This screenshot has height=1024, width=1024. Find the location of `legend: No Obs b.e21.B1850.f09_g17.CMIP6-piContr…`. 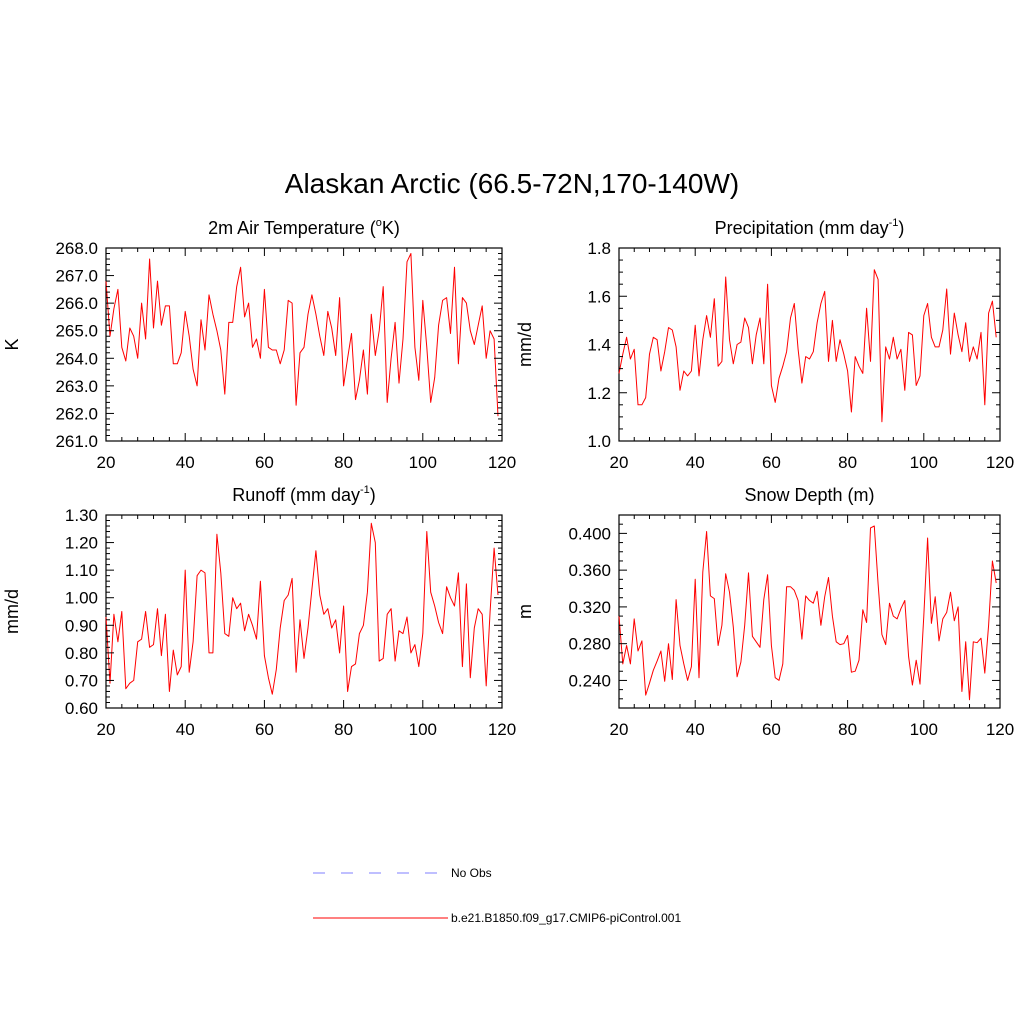

legend: No Obs b.e21.B1850.f09_g17.CMIP6-piContr… is located at coordinates (497, 895).